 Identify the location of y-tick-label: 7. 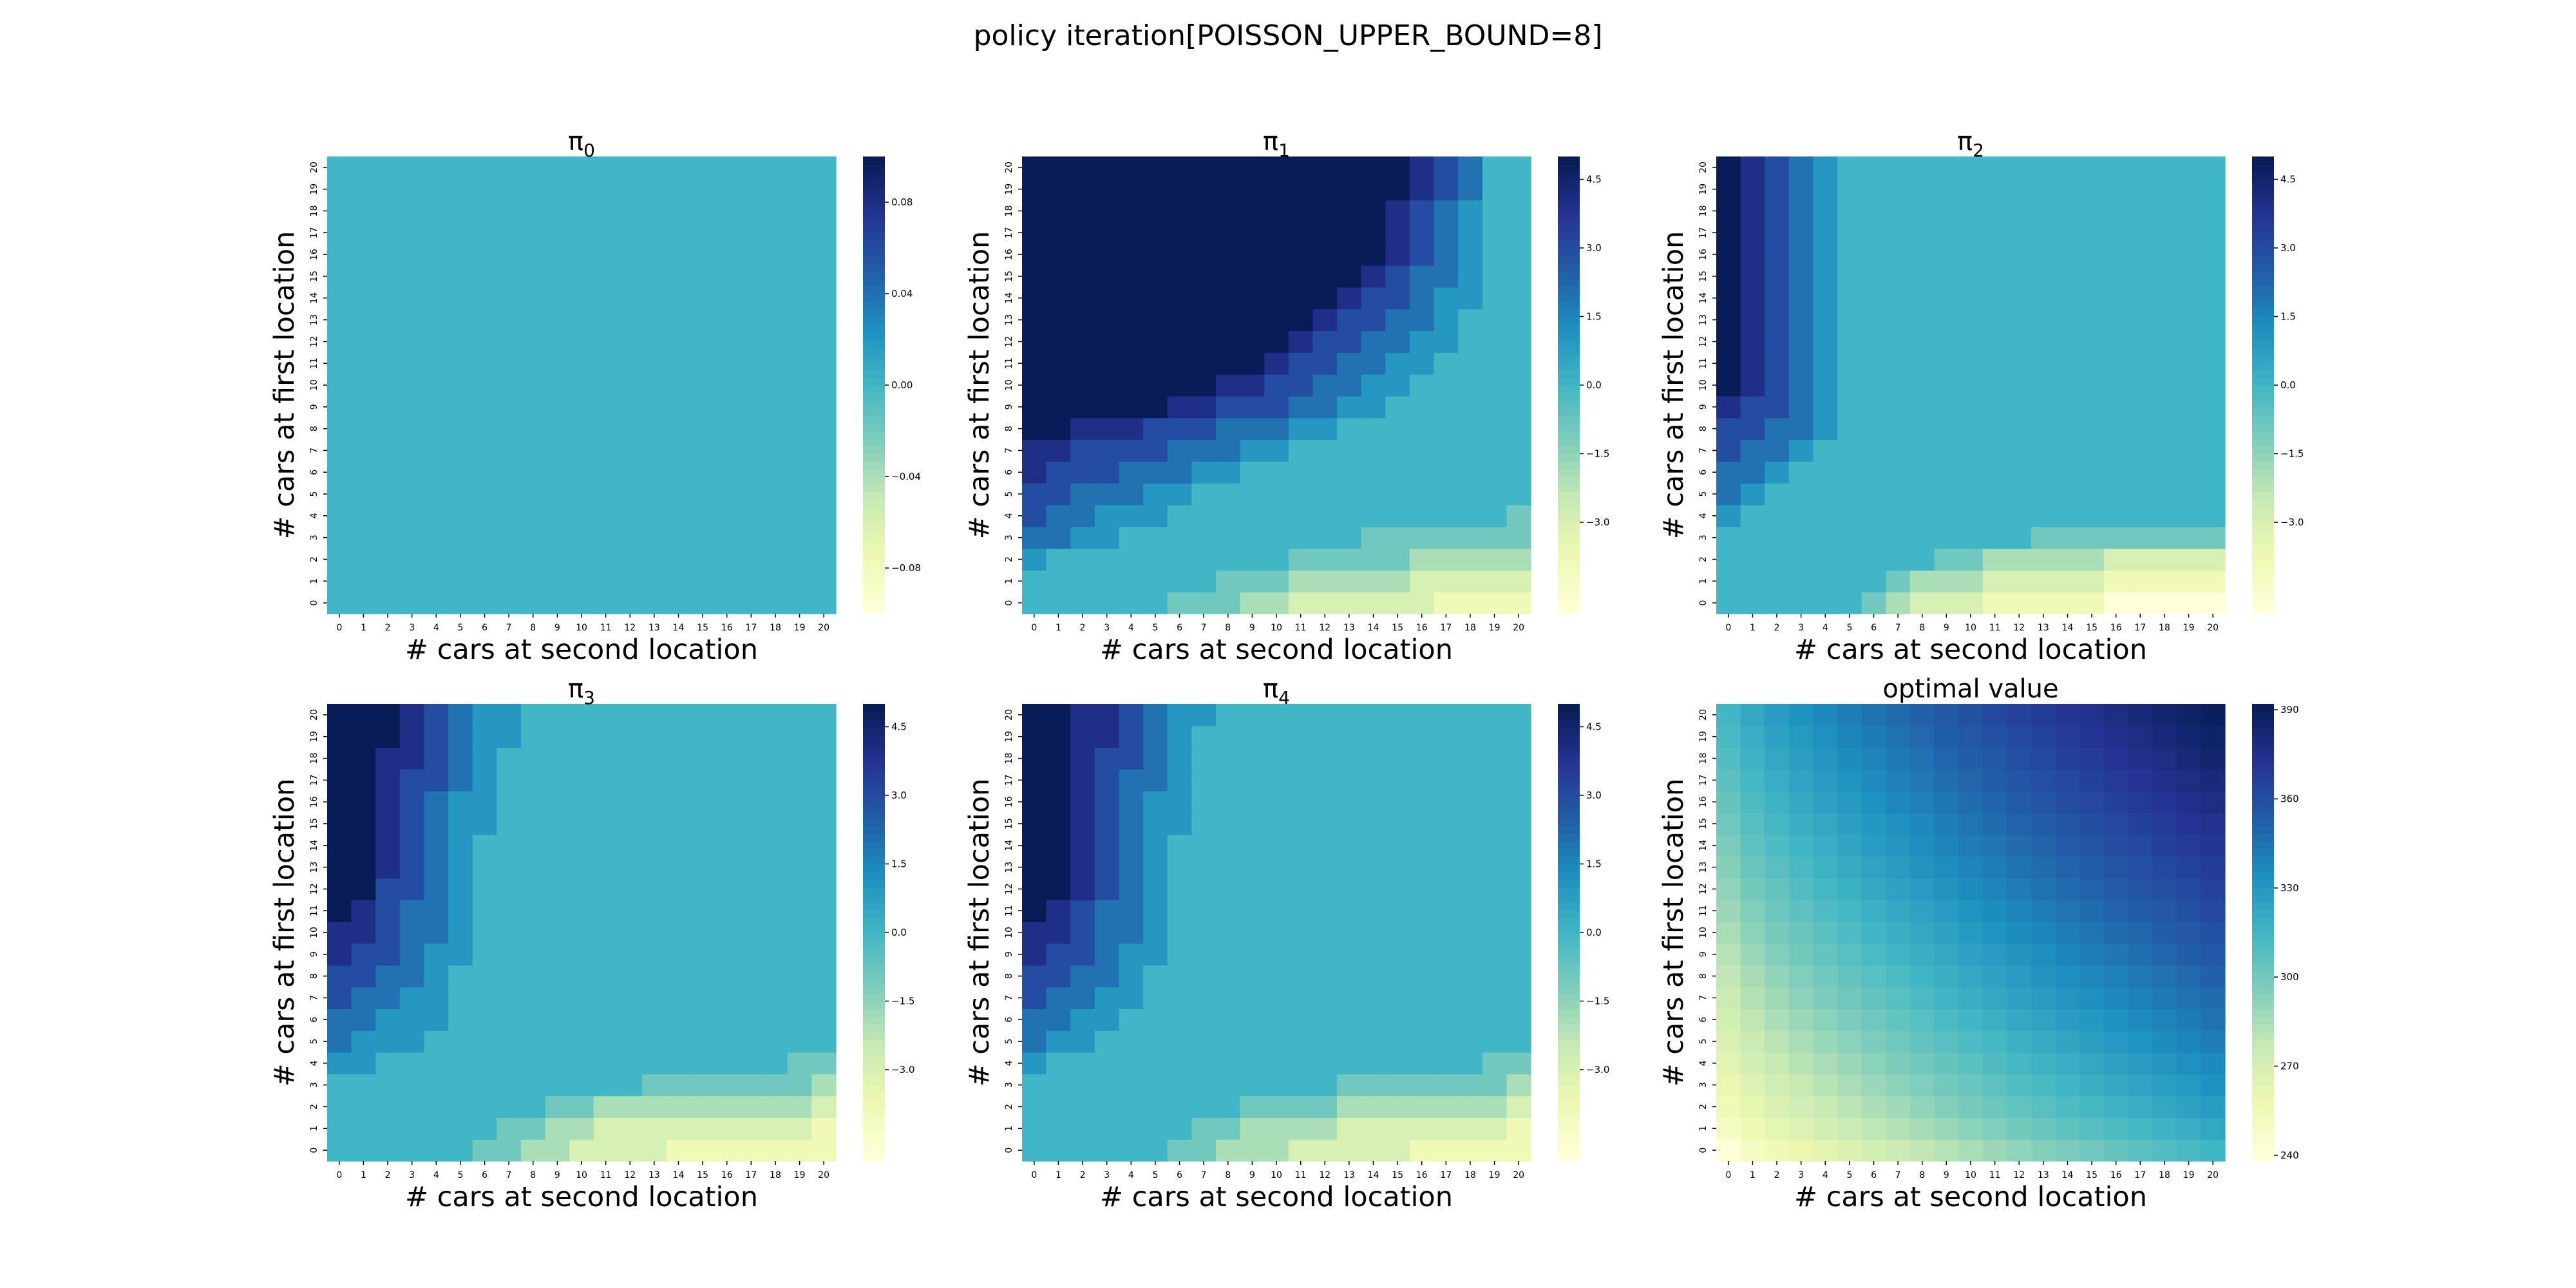
(1704, 998).